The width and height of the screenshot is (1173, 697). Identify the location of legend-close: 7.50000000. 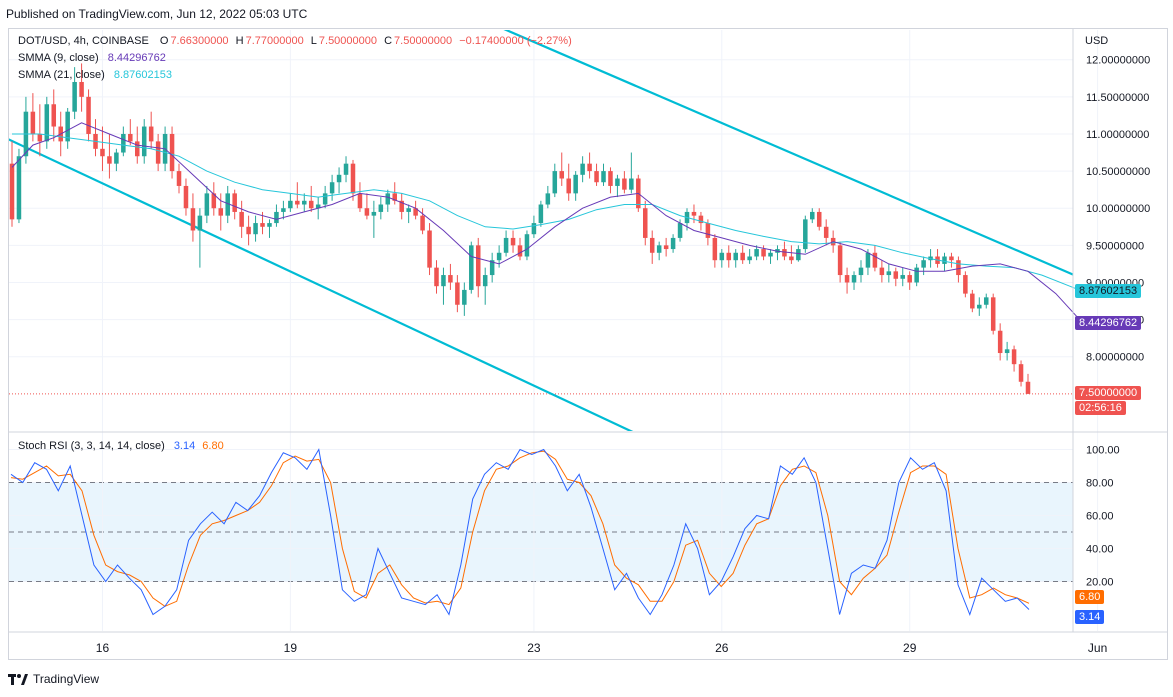
(423, 41).